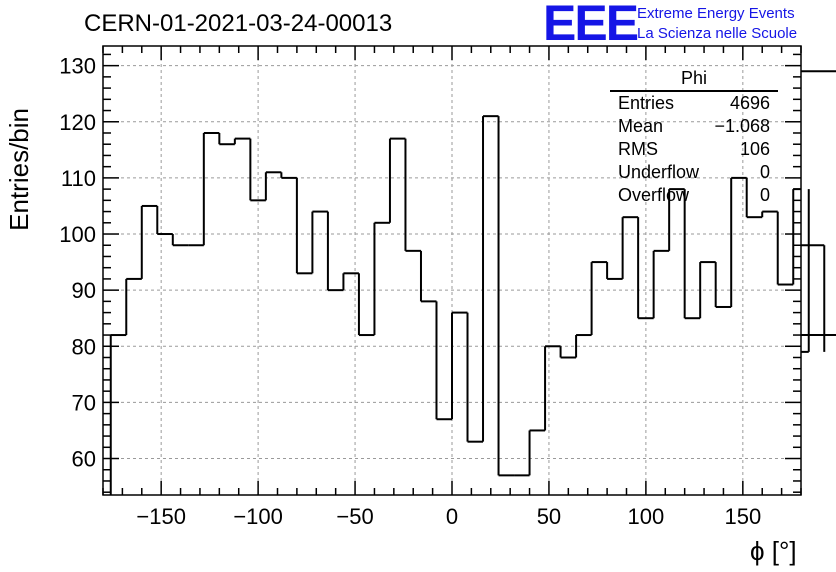 This screenshot has height=572, width=836. I want to click on stats-label: Entries, so click(646, 103).